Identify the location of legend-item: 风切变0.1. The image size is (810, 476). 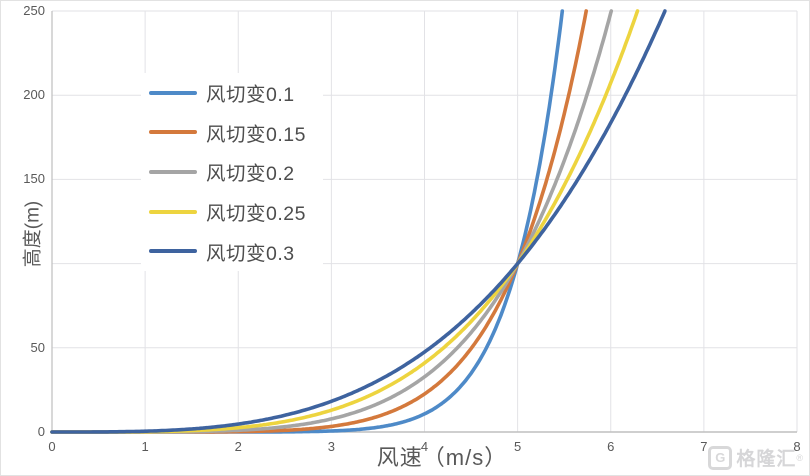
(236, 92).